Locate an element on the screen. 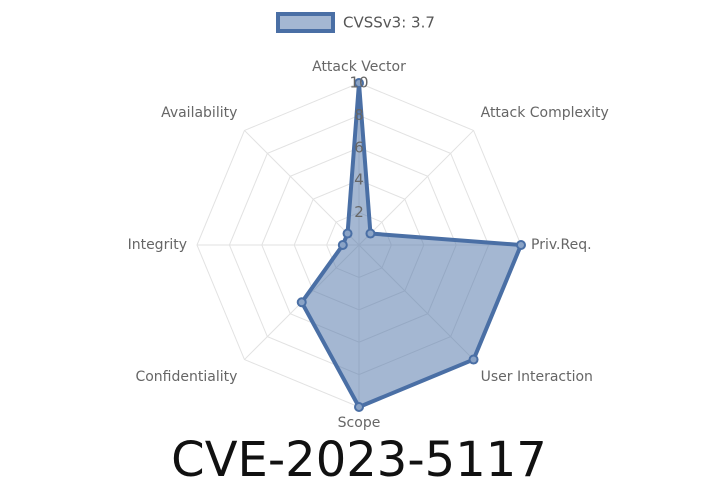 The image size is (720, 504). axis-label: User Interaction is located at coordinates (537, 377).